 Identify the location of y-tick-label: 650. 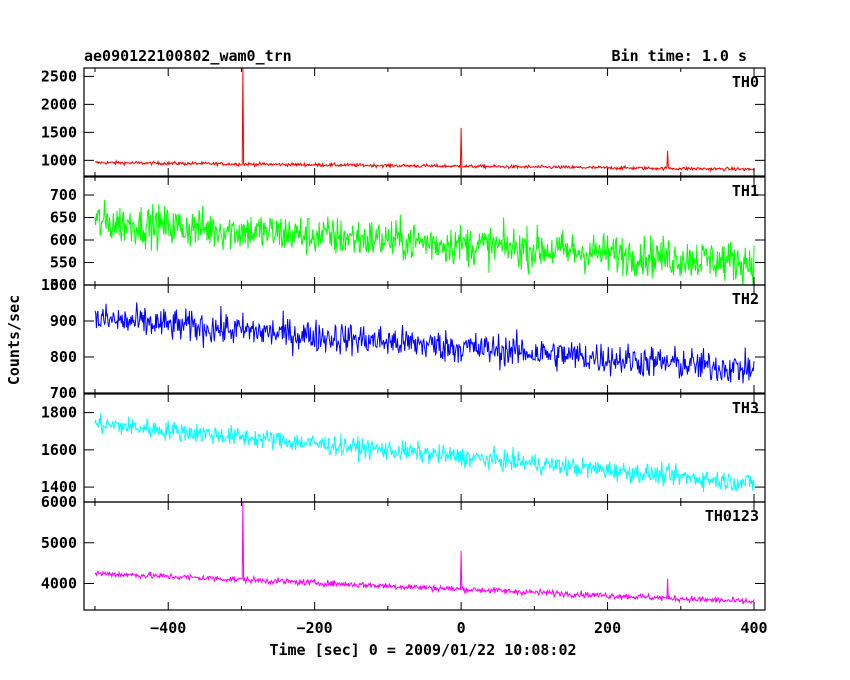
(63, 218).